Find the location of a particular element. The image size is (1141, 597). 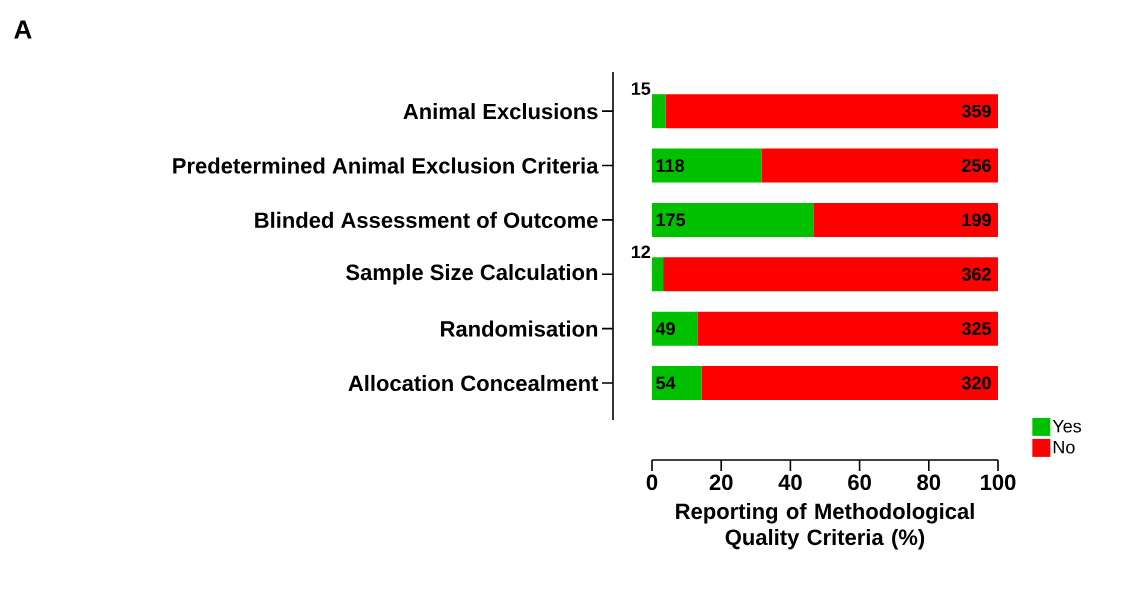

legend-label: Yes is located at coordinates (1067, 426).